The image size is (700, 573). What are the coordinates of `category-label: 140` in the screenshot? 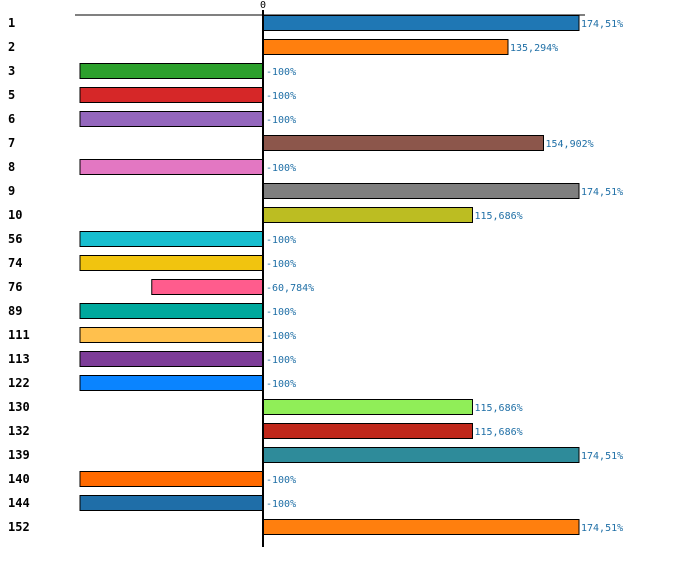 It's located at (19, 479).